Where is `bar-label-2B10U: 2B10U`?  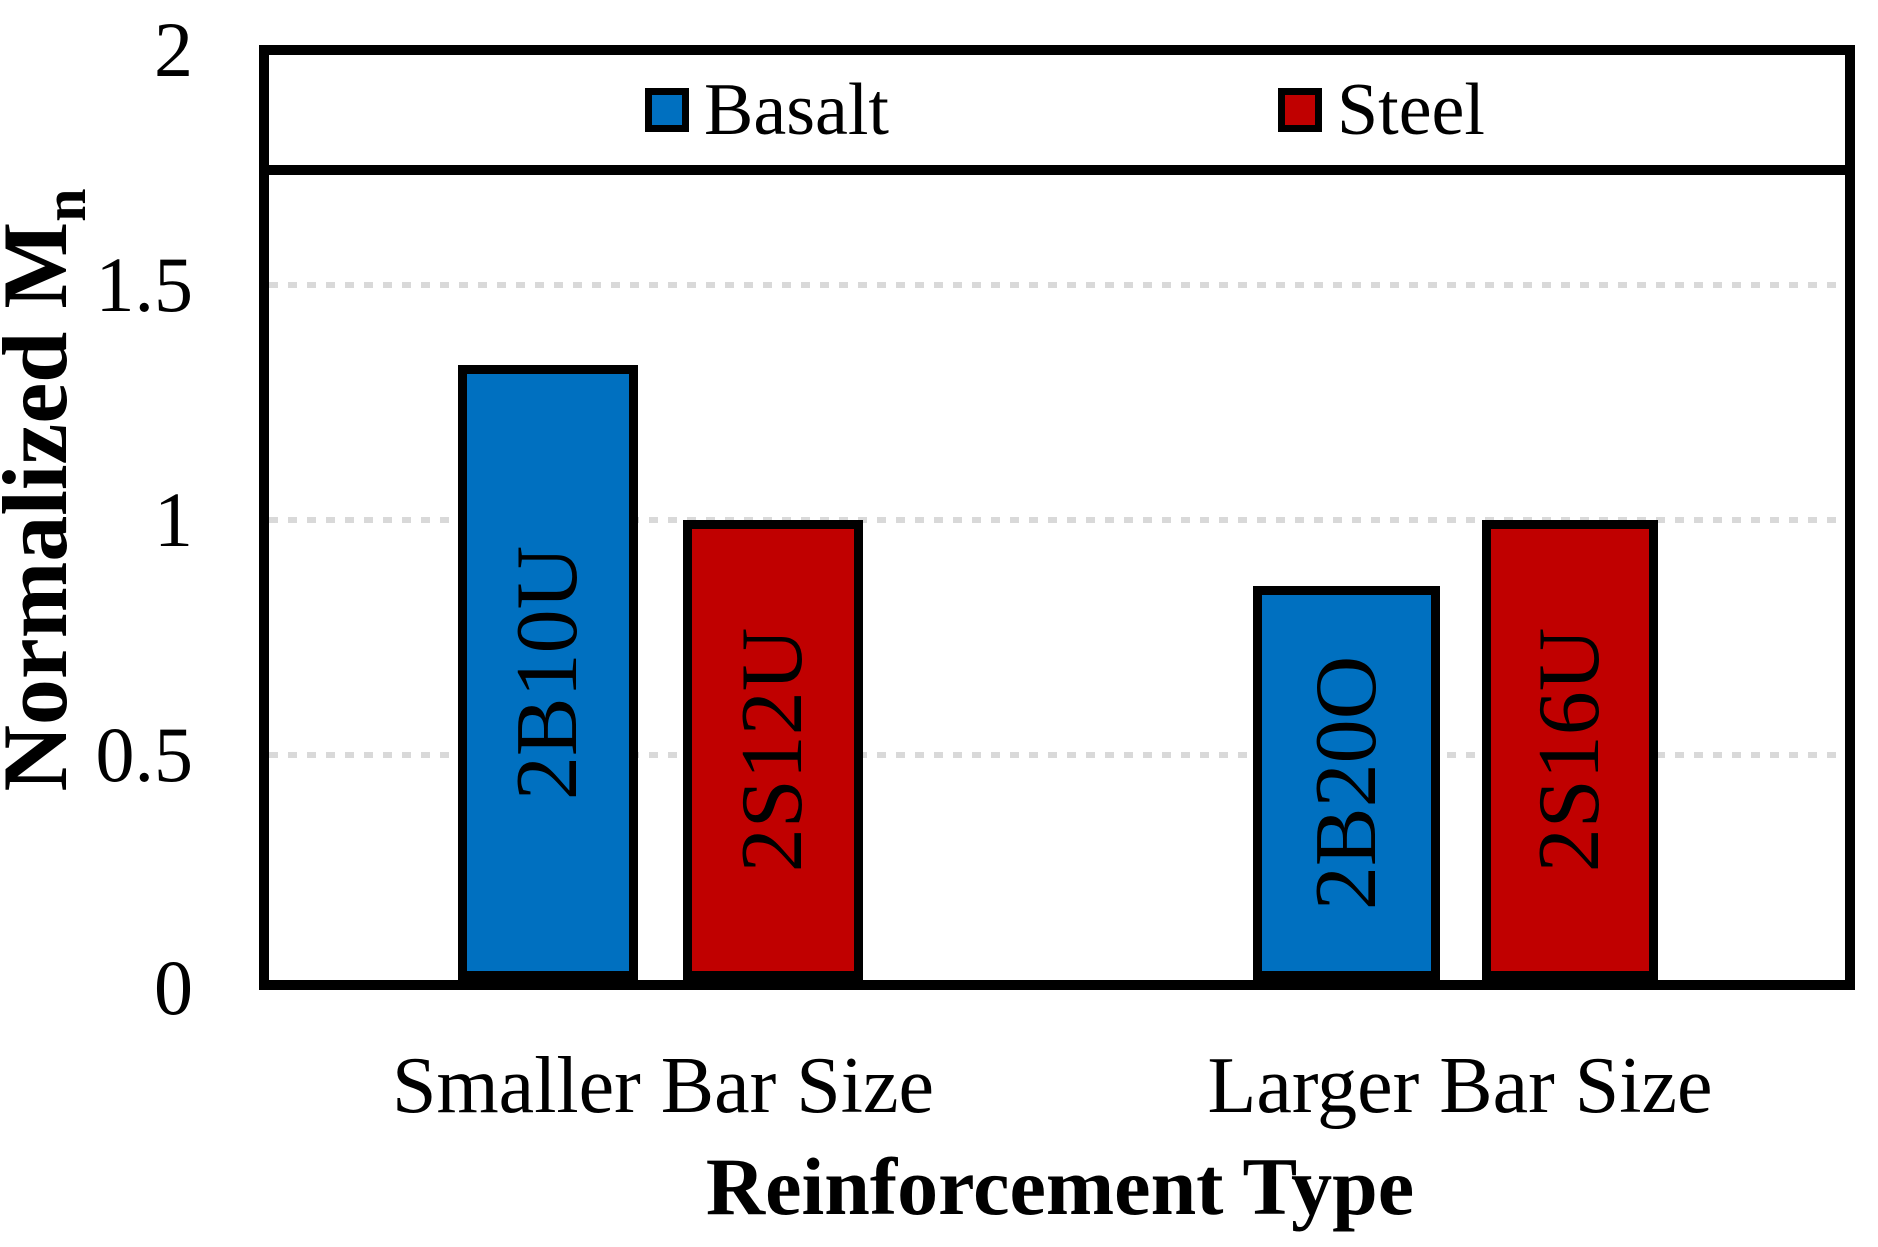 bar-label-2B10U: 2B10U is located at coordinates (547, 672).